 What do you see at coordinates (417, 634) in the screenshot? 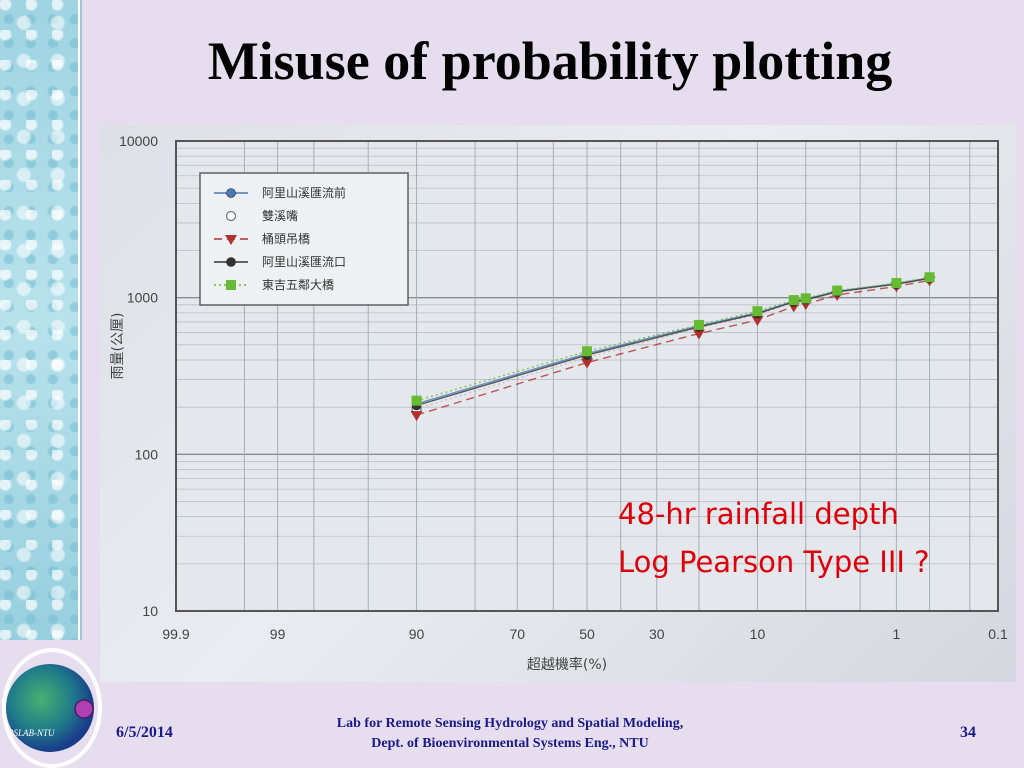
I see `x-tick-label: 90` at bounding box center [417, 634].